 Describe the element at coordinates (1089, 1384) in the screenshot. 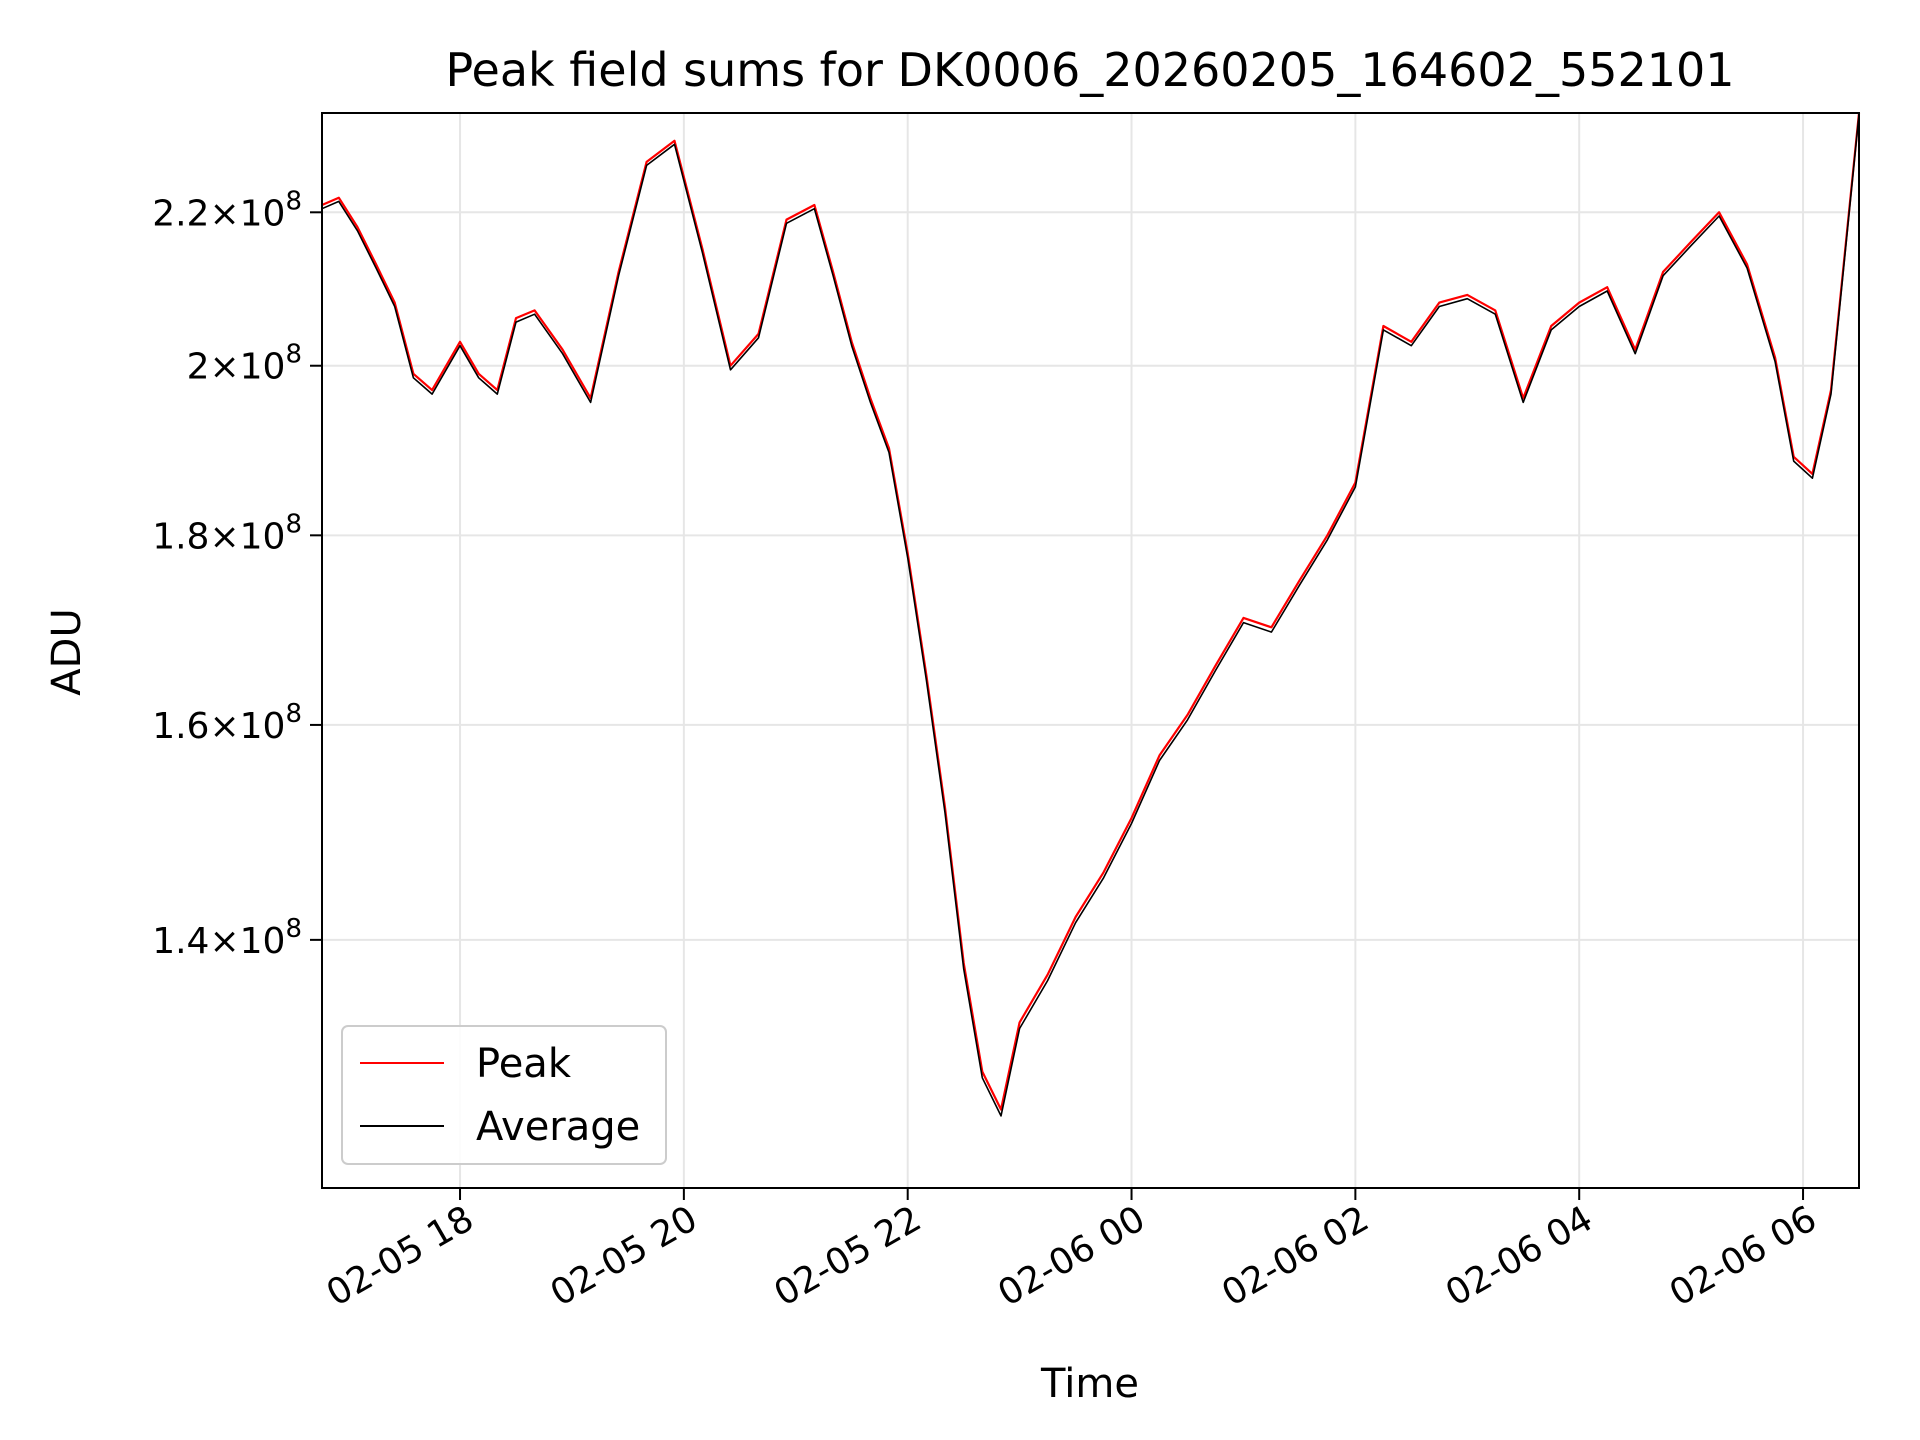

I see `x-axis-label: Time` at that location.